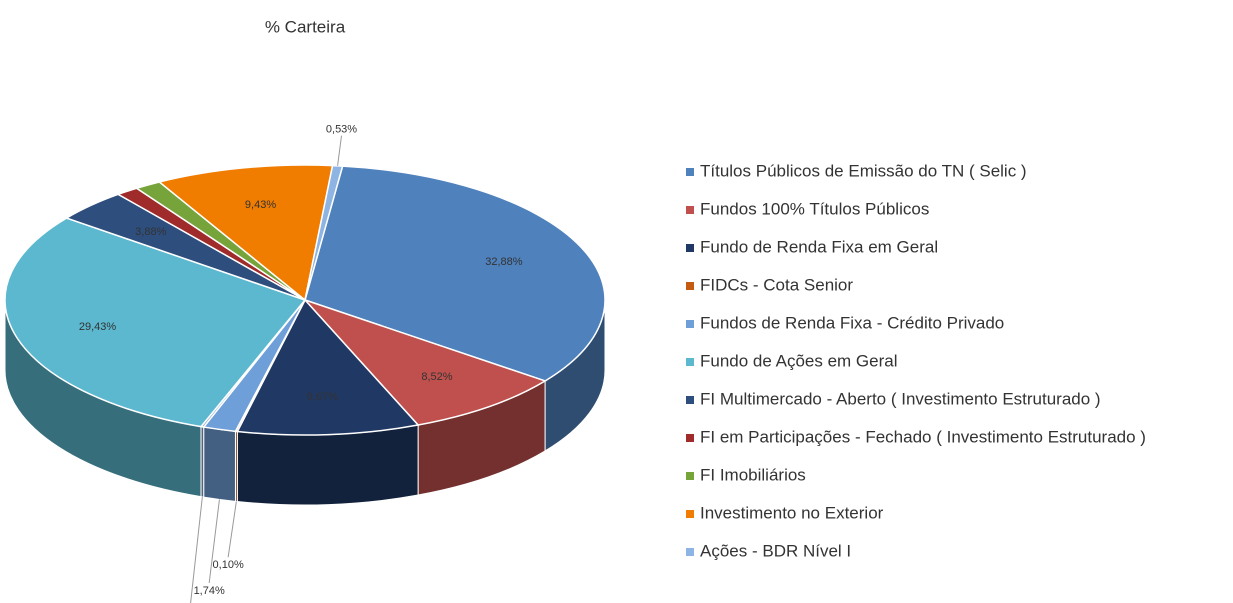 The width and height of the screenshot is (1233, 603). What do you see at coordinates (799, 360) in the screenshot?
I see `legend-label: Fundo de Ações em Geral` at bounding box center [799, 360].